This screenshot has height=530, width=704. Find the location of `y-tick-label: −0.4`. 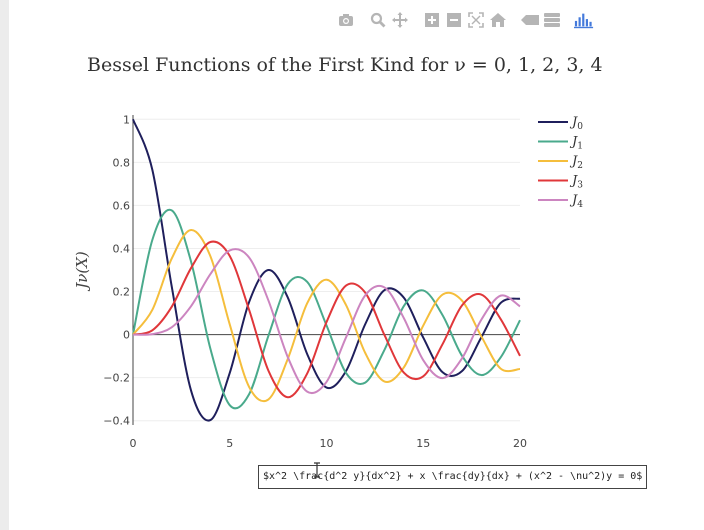

y-tick-label: −0.4 is located at coordinates (116, 421).